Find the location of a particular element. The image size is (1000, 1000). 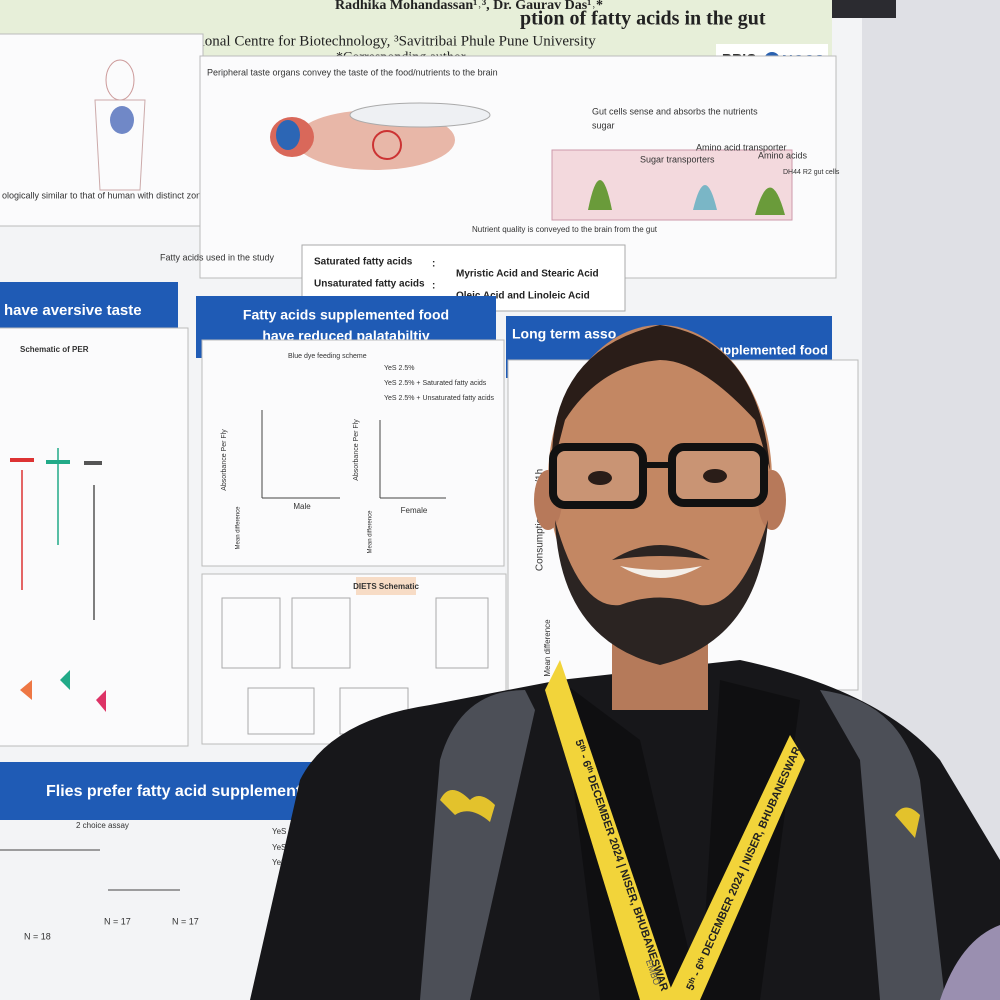

hair is located at coordinates (660, 397).